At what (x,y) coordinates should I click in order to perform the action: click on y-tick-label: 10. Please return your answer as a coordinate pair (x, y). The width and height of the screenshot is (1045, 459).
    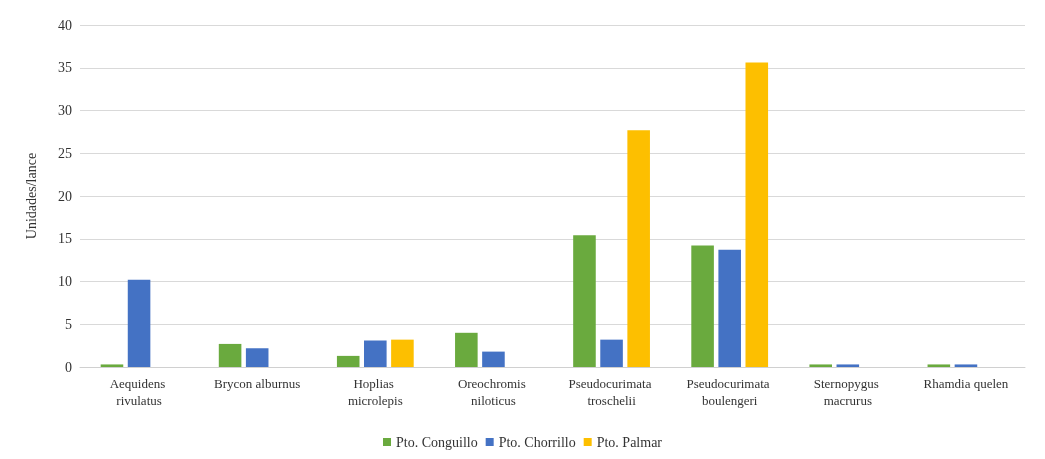
    Looking at the image, I should click on (65, 281).